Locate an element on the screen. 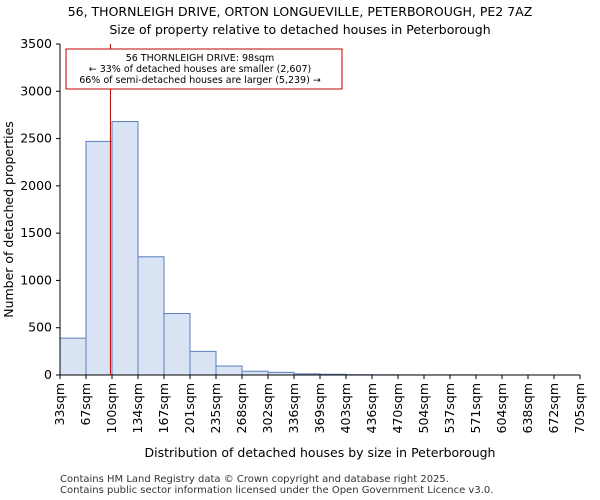  y-tick-label: 0 is located at coordinates (48, 374).